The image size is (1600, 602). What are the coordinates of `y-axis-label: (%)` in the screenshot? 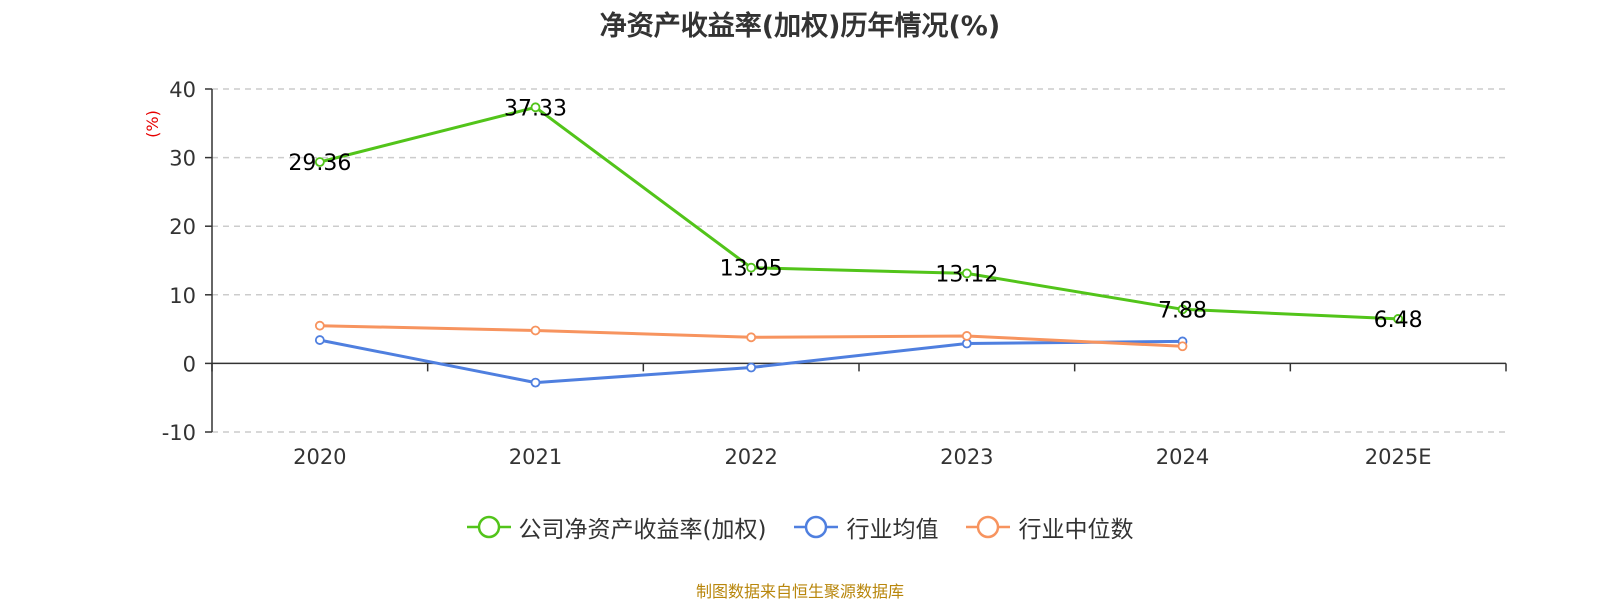 It's located at (152, 124).